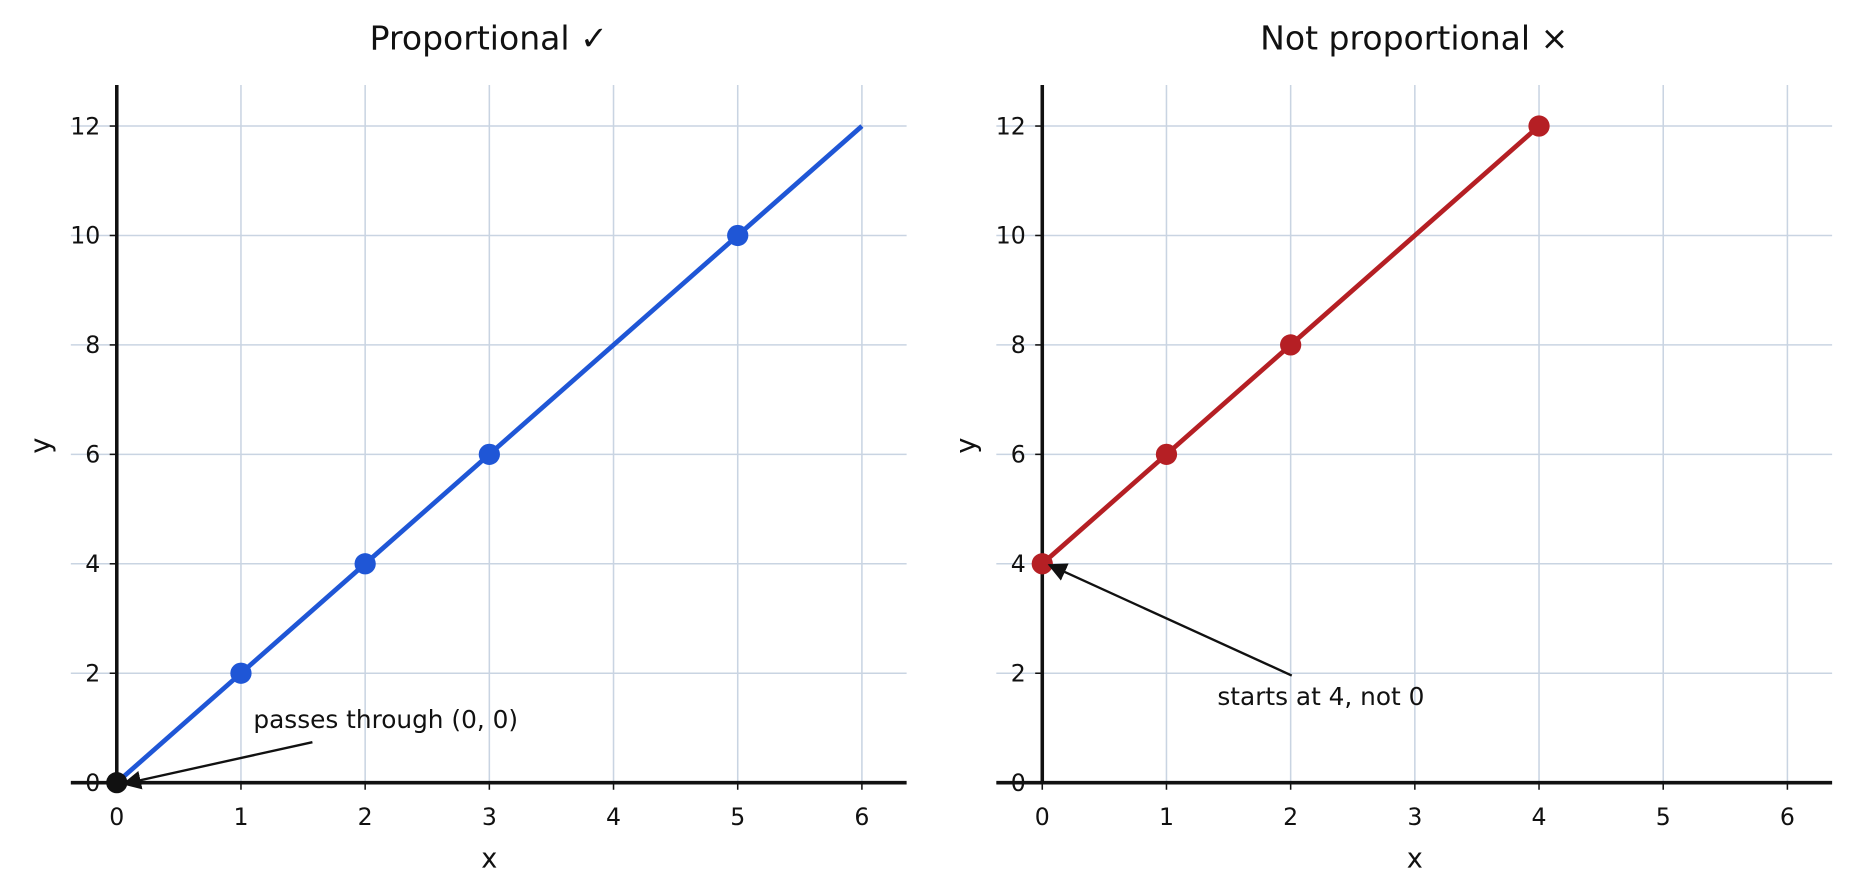 Image resolution: width=1851 pixels, height=894 pixels. I want to click on annotation: passes through (0, 0), so click(385, 719).